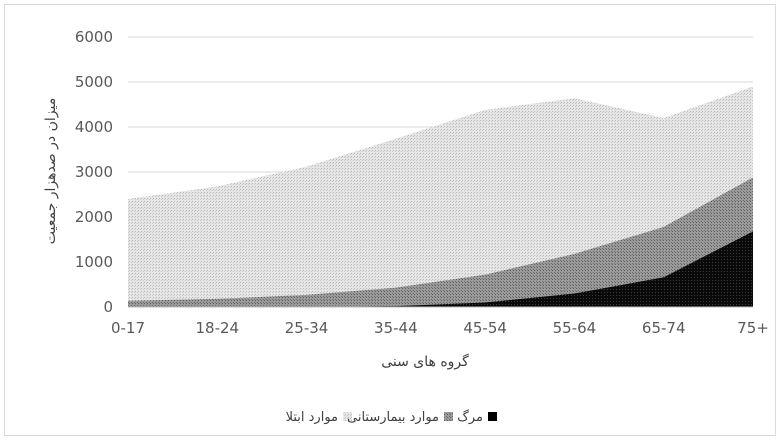 This screenshot has width=782, height=440. What do you see at coordinates (425, 361) in the screenshot?
I see `x-axis-label: گروه های سنی` at bounding box center [425, 361].